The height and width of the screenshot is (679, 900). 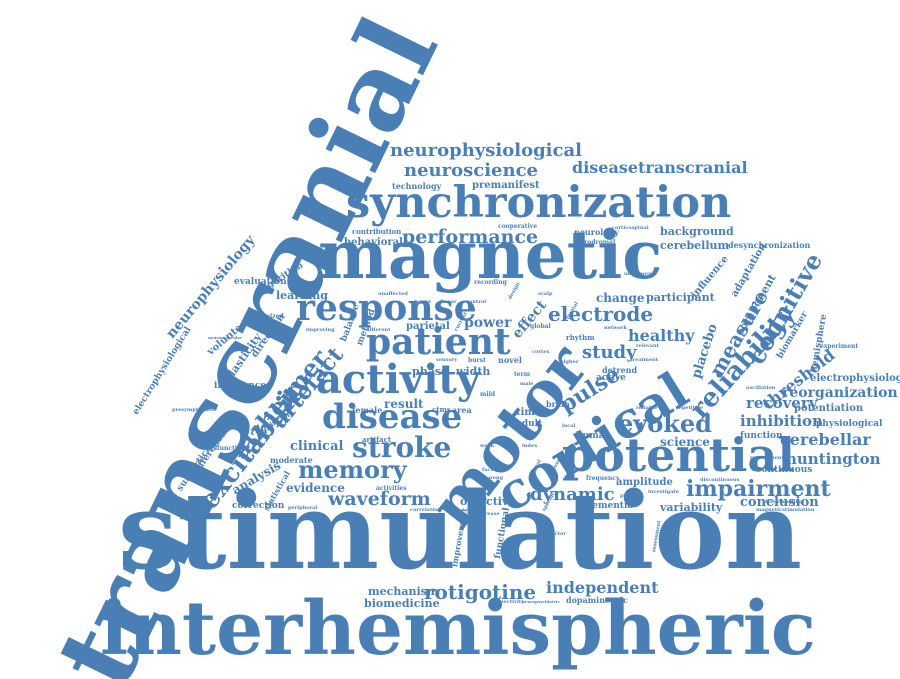 I want to click on word-female: female, so click(x=367, y=410).